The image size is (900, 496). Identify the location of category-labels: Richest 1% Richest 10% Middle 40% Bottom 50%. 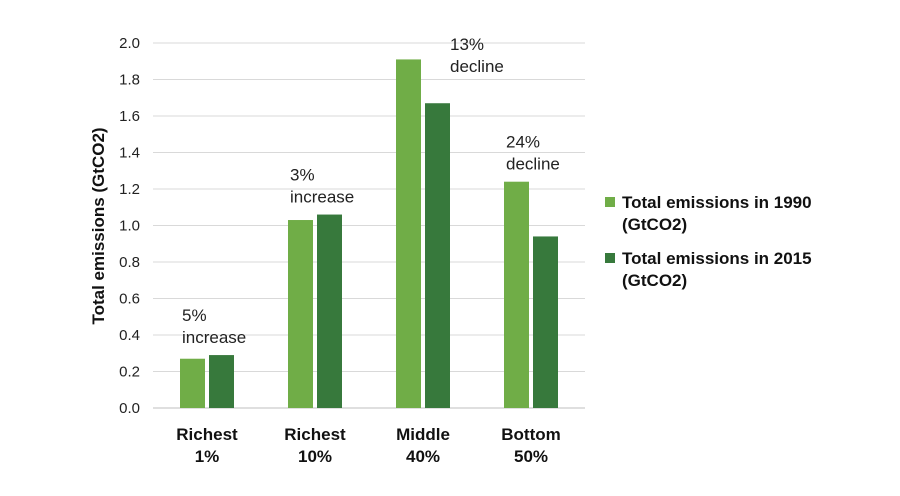
(368, 445).